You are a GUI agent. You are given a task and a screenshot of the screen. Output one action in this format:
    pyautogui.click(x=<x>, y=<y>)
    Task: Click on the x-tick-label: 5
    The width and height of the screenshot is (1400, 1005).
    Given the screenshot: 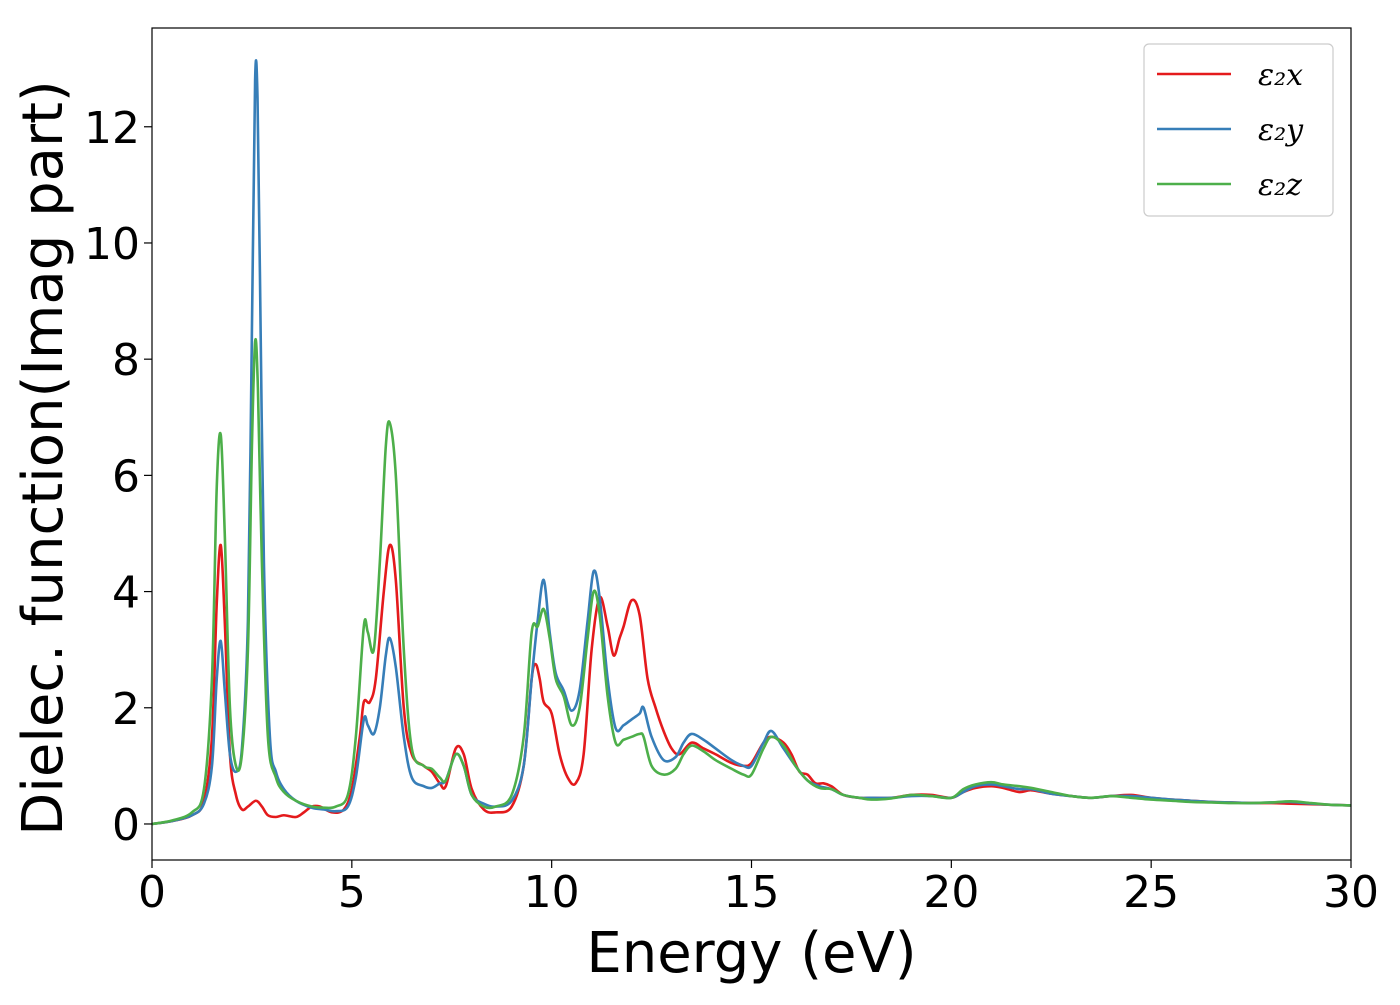 What is the action you would take?
    pyautogui.click(x=352, y=892)
    